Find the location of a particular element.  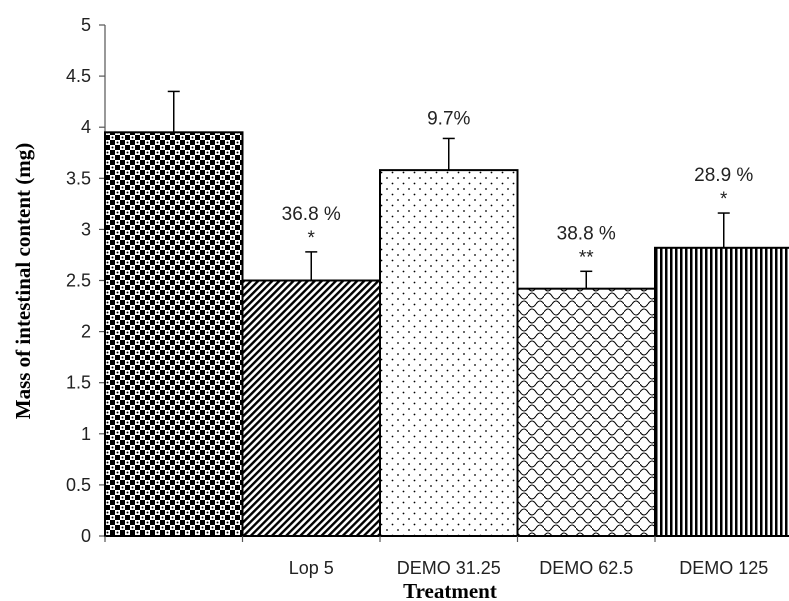

x-tick-label: DEMO 125 is located at coordinates (723, 568).